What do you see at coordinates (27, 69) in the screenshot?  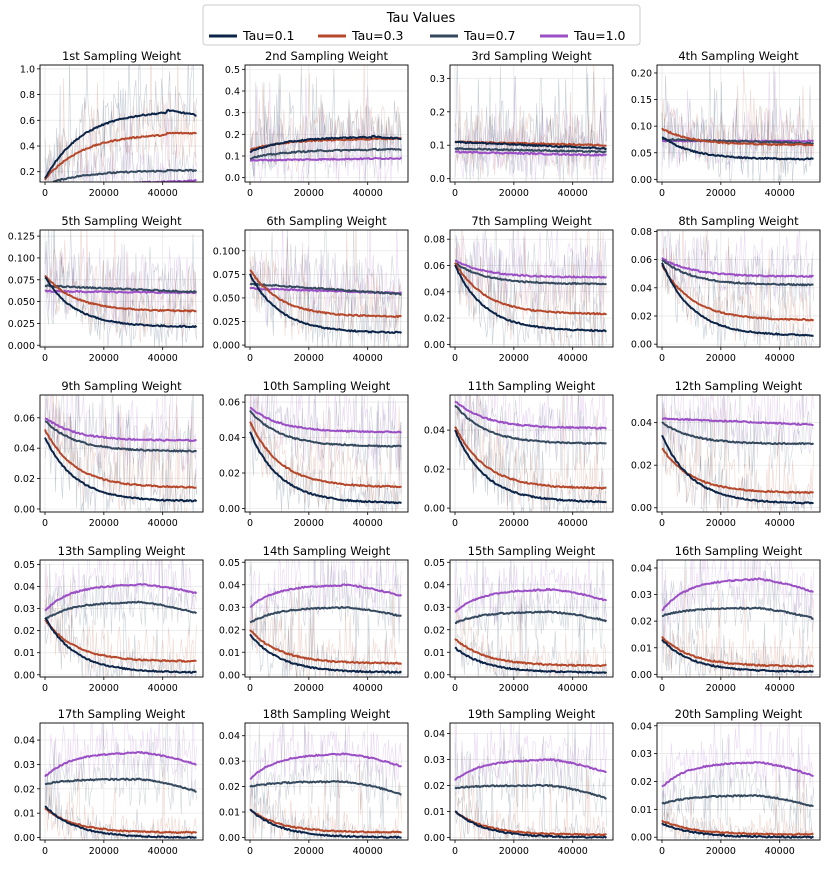 I see `y-tick-label: 1.0` at bounding box center [27, 69].